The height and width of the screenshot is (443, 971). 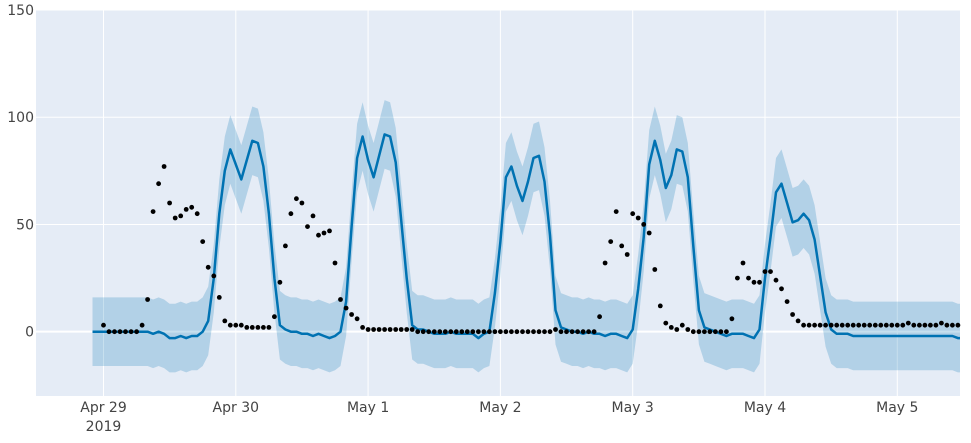 I want to click on x-tick-label: May 4, so click(x=765, y=408).